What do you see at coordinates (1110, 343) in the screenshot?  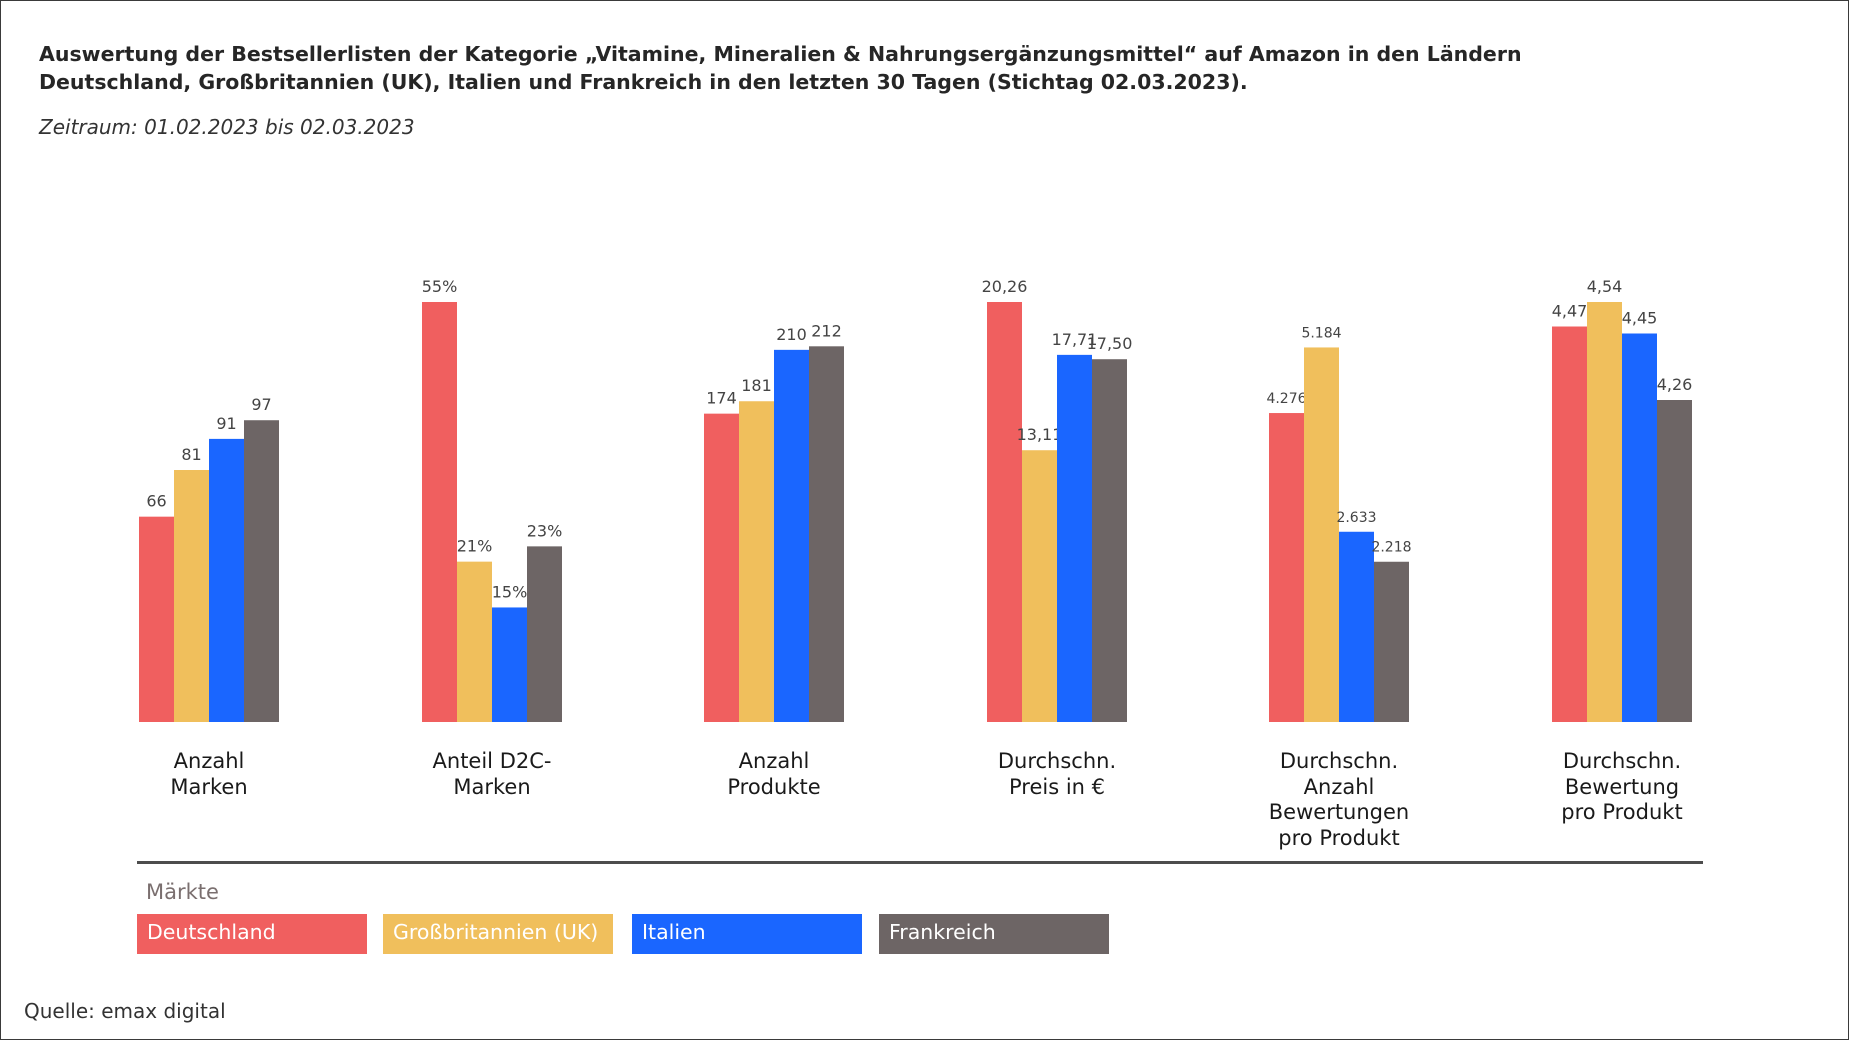 I see `data-label: 17,50` at bounding box center [1110, 343].